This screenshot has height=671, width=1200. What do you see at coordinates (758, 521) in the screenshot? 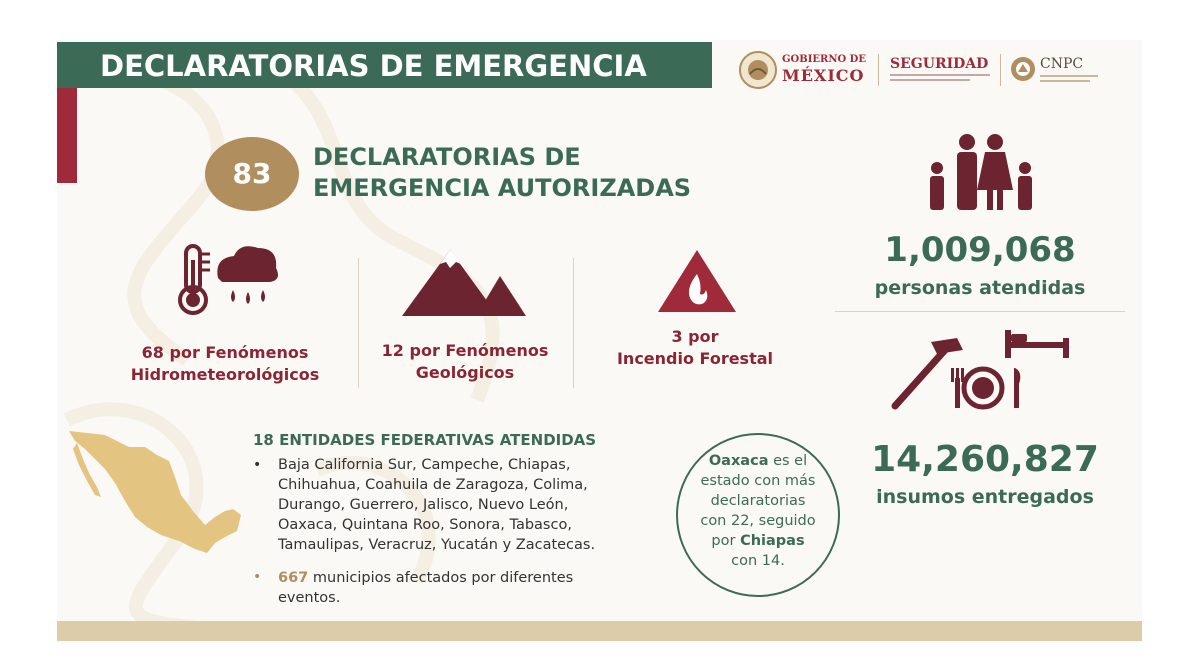
I see `highlight-line: con 22, seguido` at bounding box center [758, 521].